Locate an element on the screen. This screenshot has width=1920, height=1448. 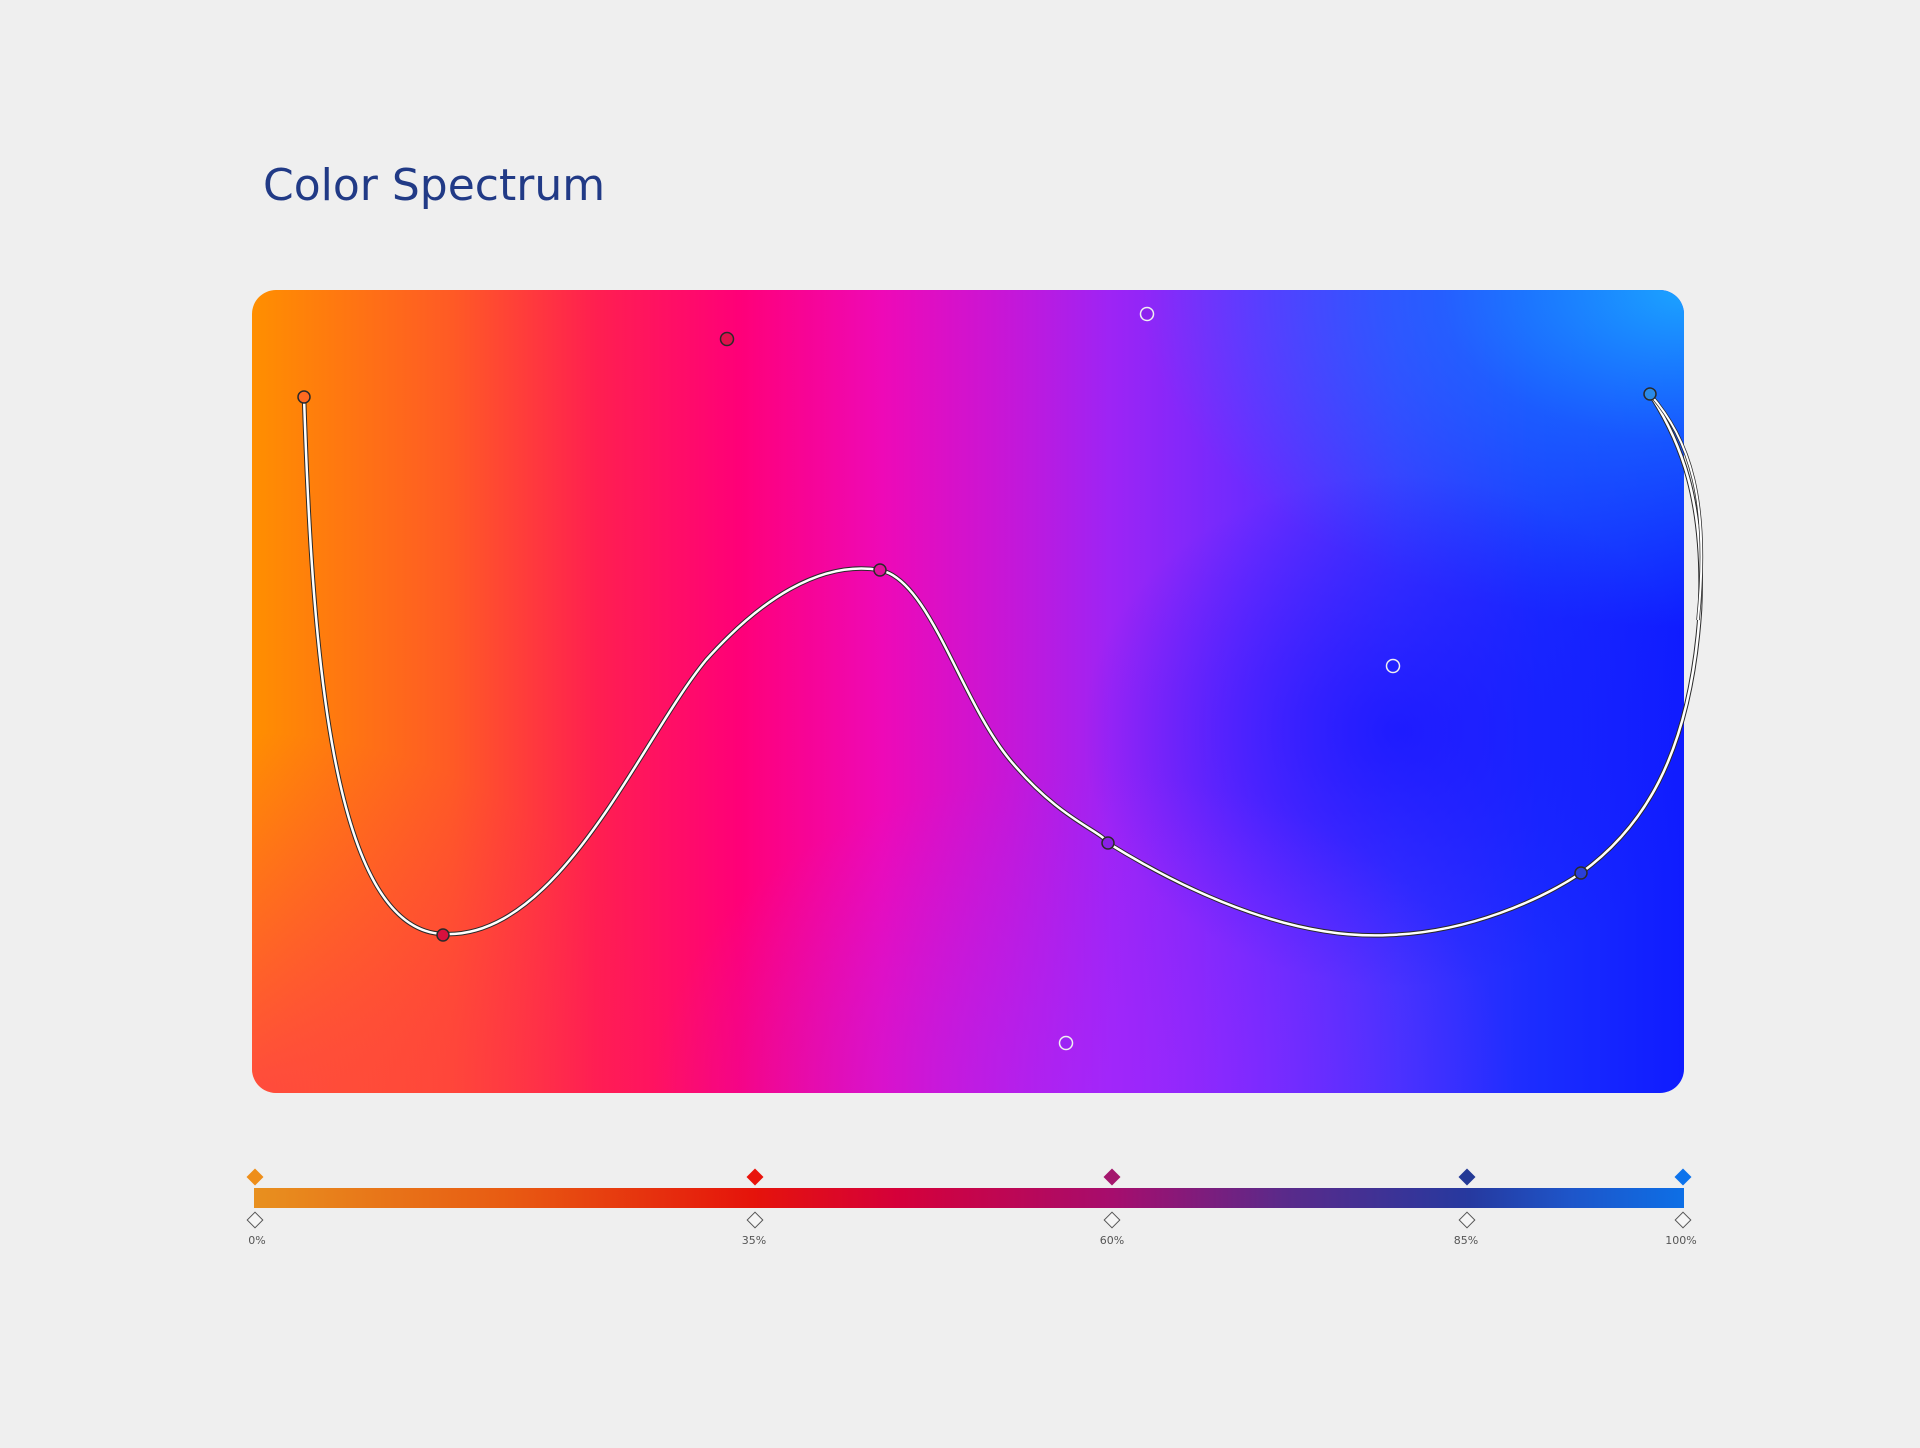
stop-label: 100% is located at coordinates (1681, 1240).